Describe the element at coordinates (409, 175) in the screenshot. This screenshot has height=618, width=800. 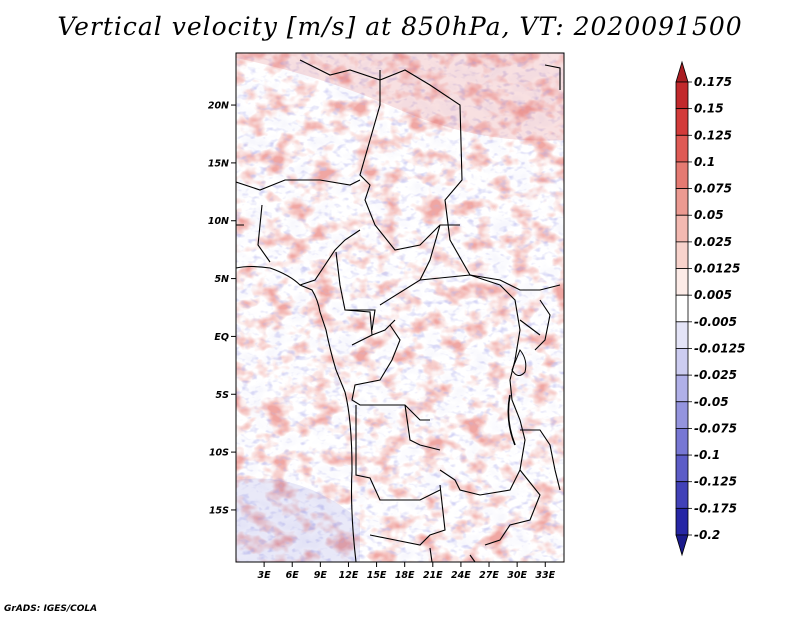
I see `chad-border` at that location.